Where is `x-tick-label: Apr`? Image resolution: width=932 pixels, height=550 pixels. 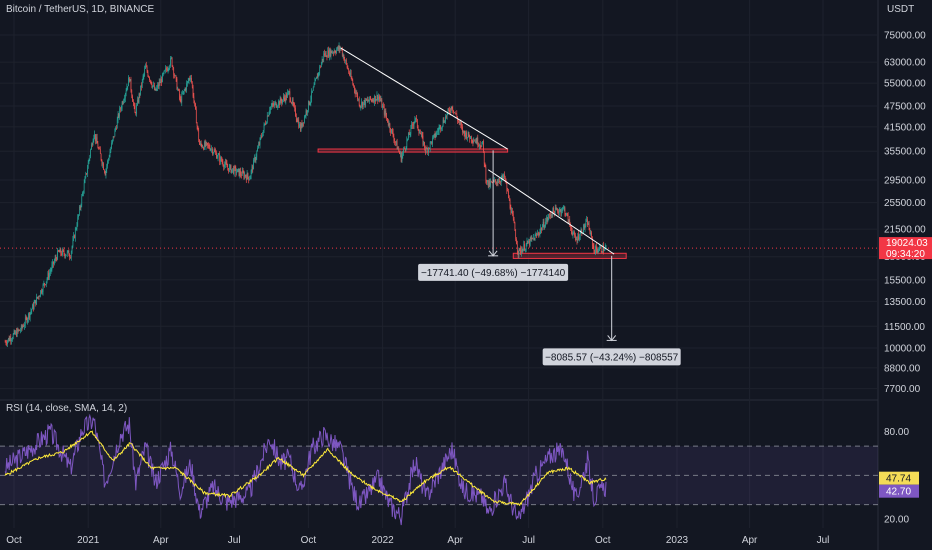 x-tick-label: Apr is located at coordinates (455, 540).